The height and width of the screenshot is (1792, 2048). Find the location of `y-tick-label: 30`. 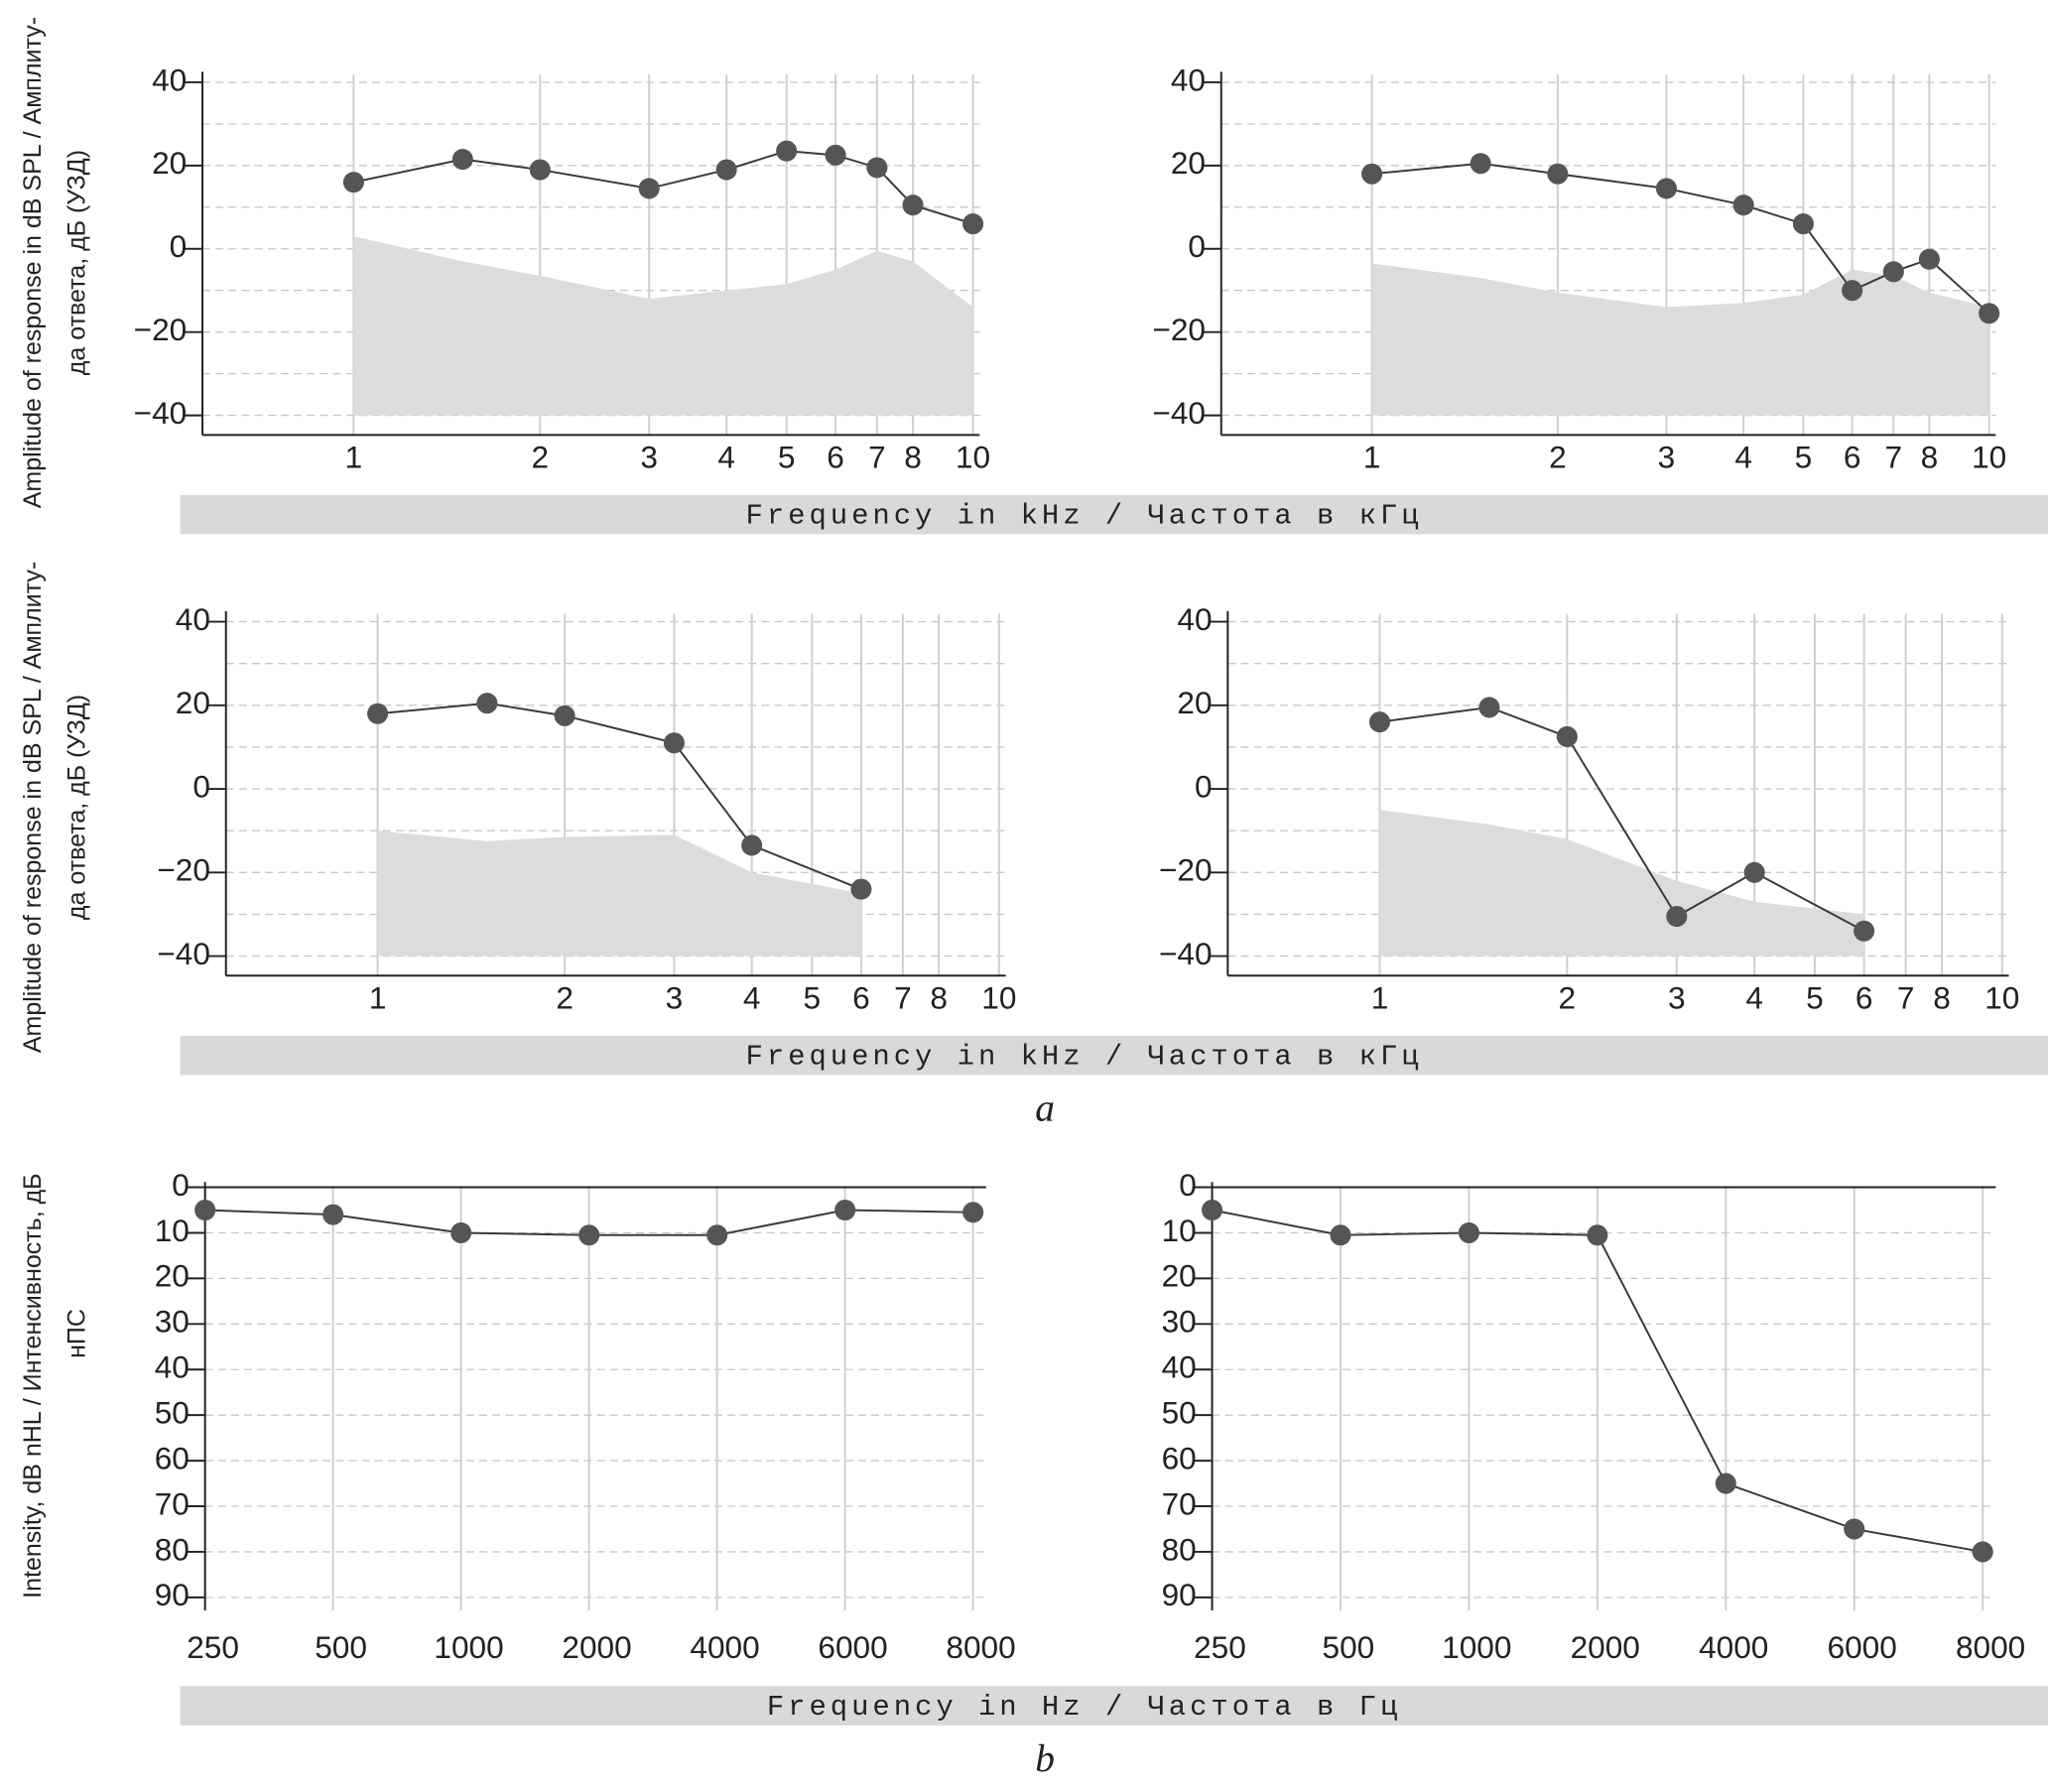

y-tick-label: 30 is located at coordinates (172, 1322).